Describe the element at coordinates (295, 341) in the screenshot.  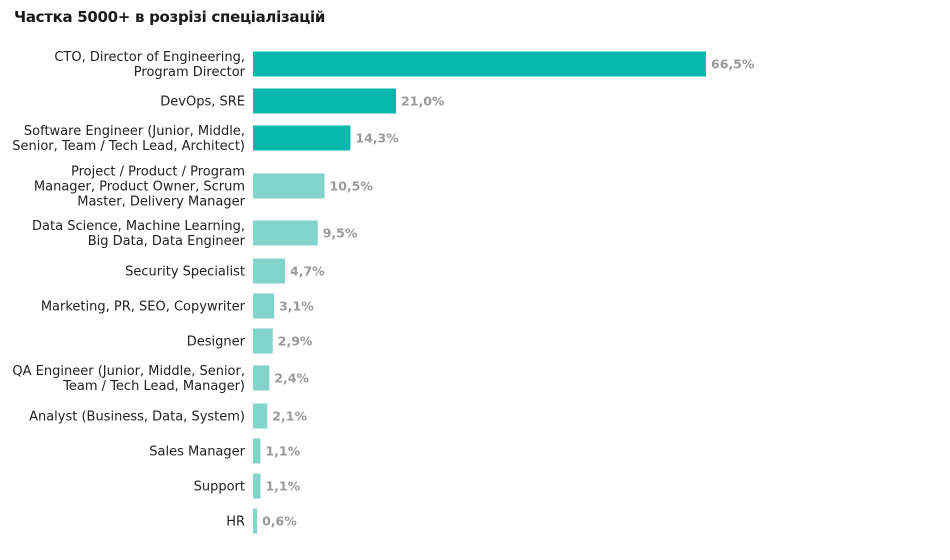
I see `value-label-7: 2,9%` at that location.